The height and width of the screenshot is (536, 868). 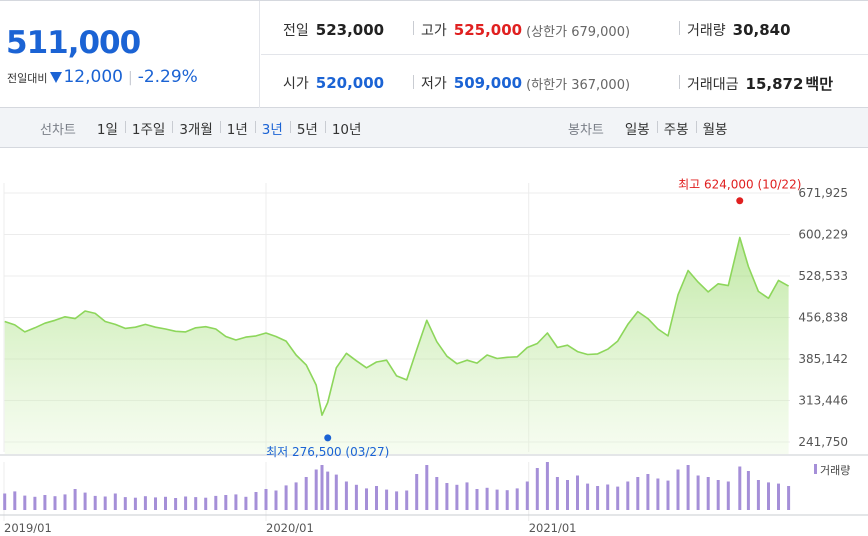 What do you see at coordinates (823, 359) in the screenshot?
I see `y-tick-label: 385,142` at bounding box center [823, 359].